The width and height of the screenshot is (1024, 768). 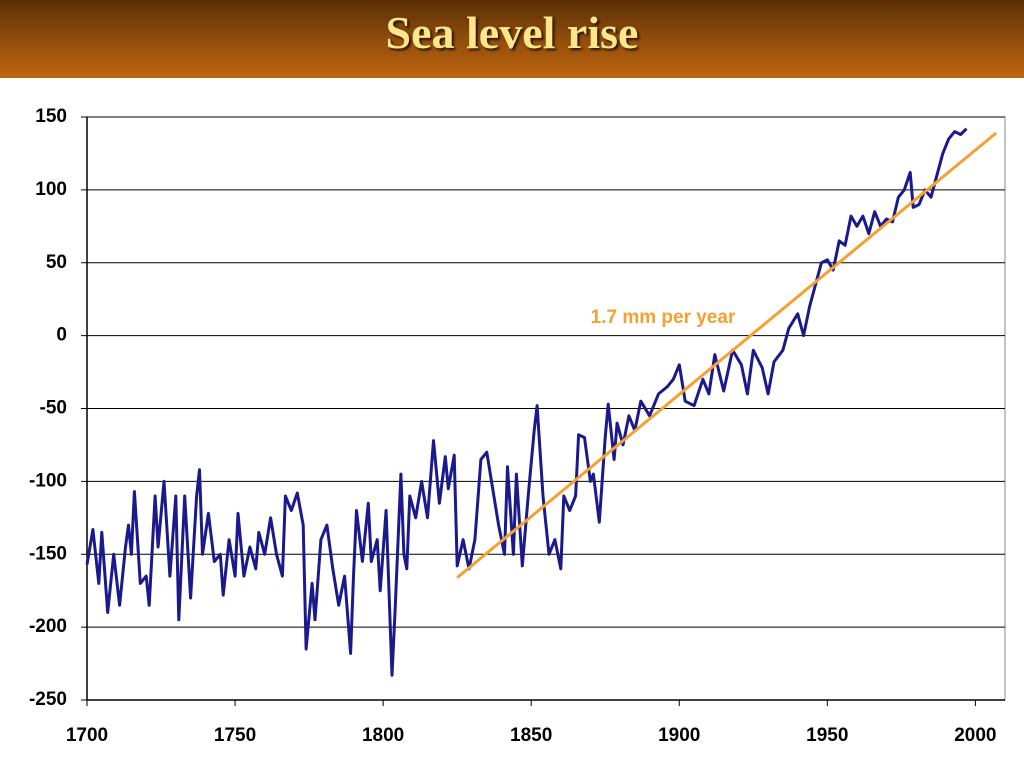 I want to click on x-tick-label: 2000, so click(x=975, y=735).